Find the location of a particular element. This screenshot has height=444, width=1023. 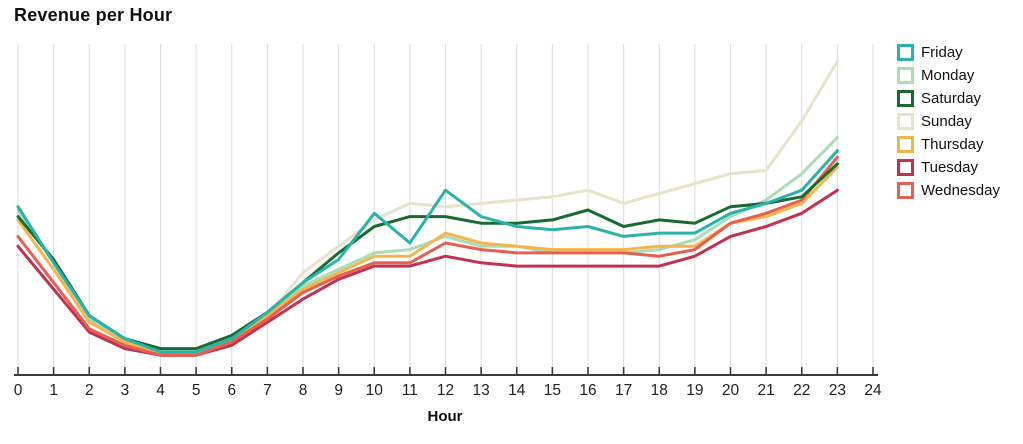

x-tick-label-14: 14 is located at coordinates (517, 390).